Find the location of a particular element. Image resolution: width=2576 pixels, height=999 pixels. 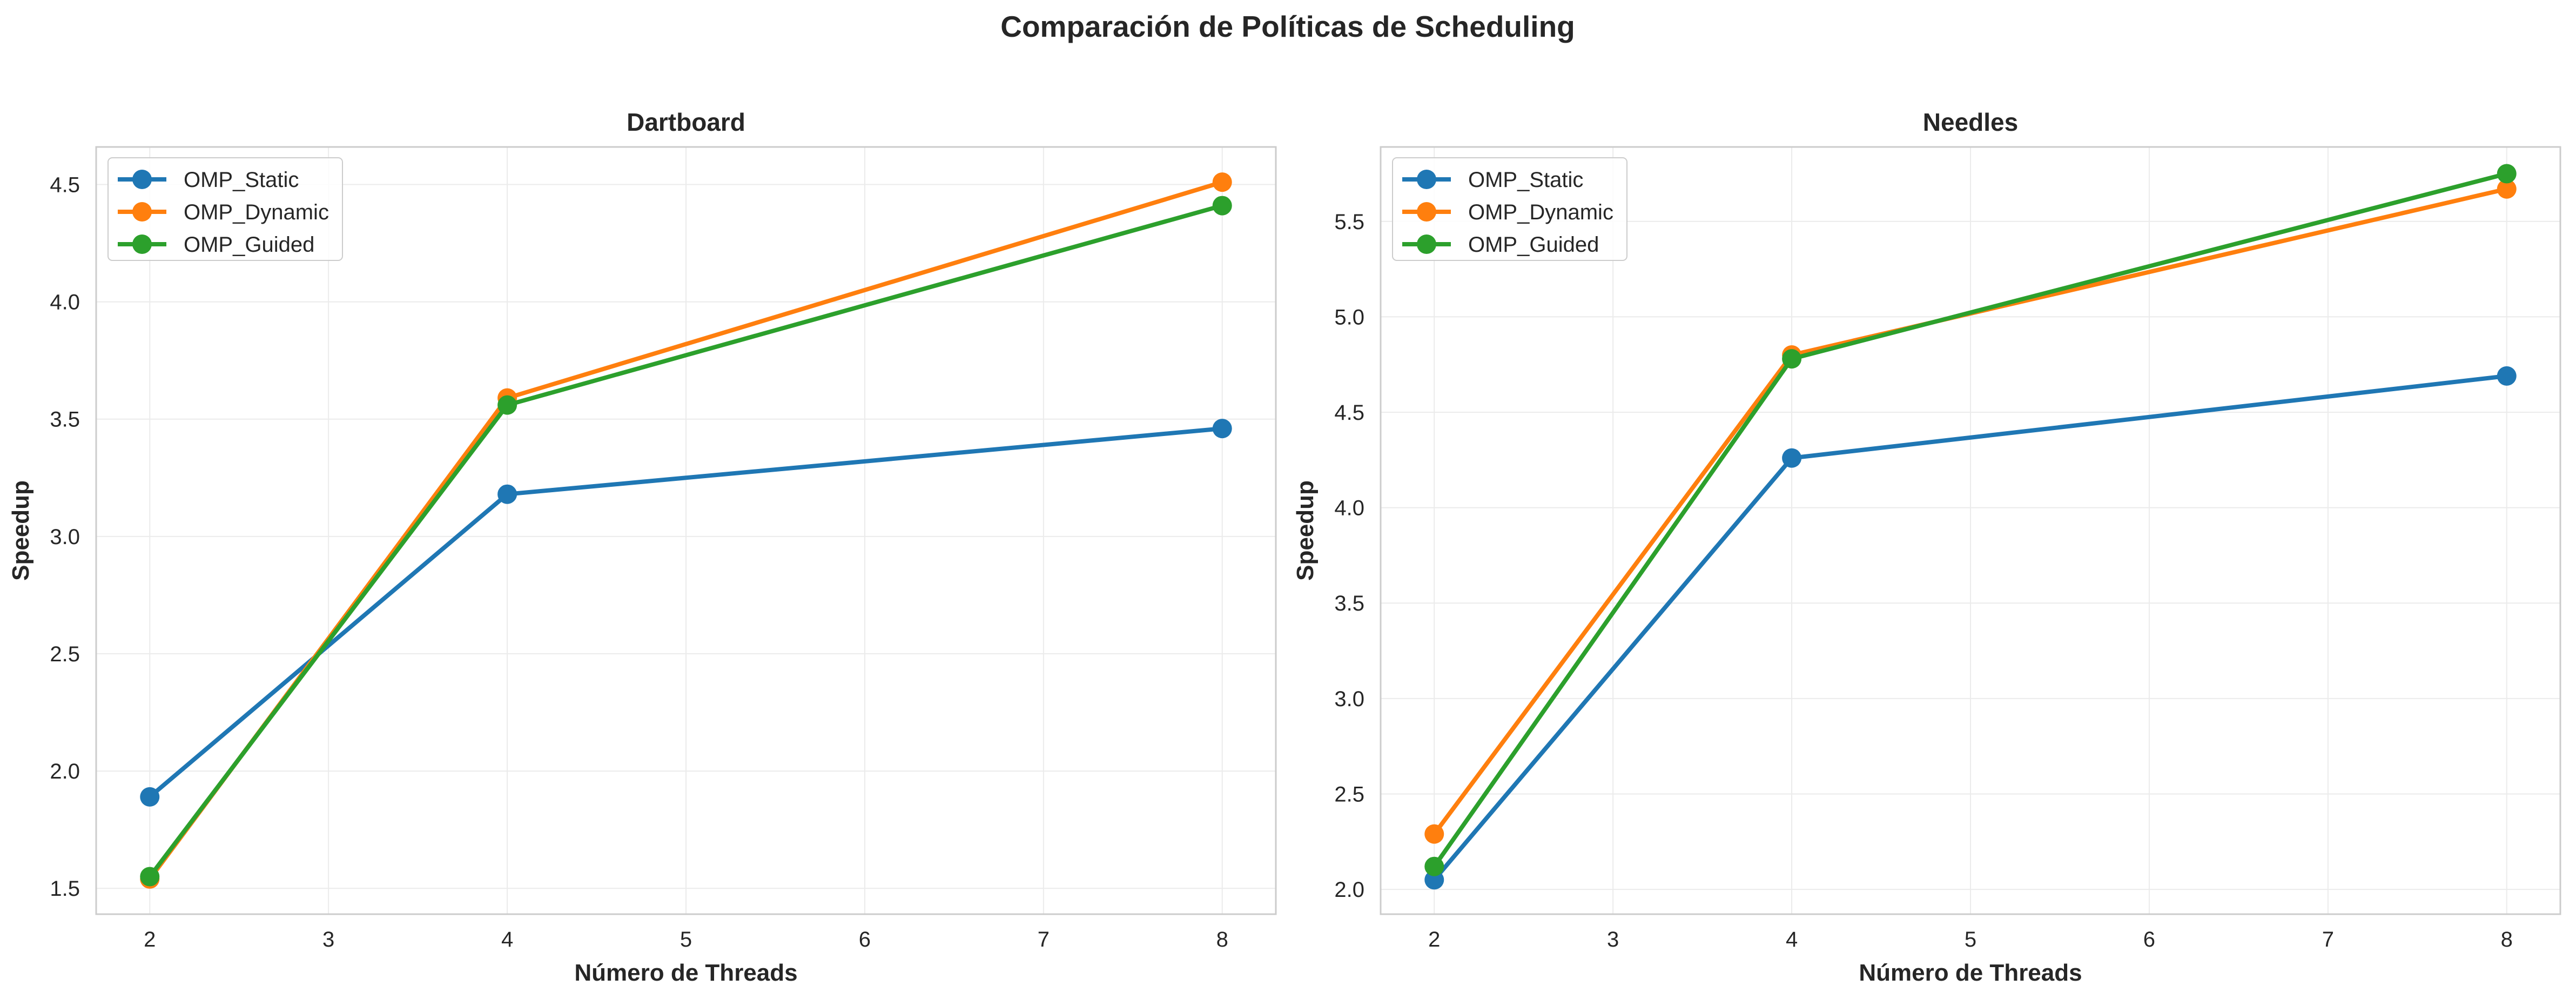

y-tick-label: 5.0 is located at coordinates (1349, 317).